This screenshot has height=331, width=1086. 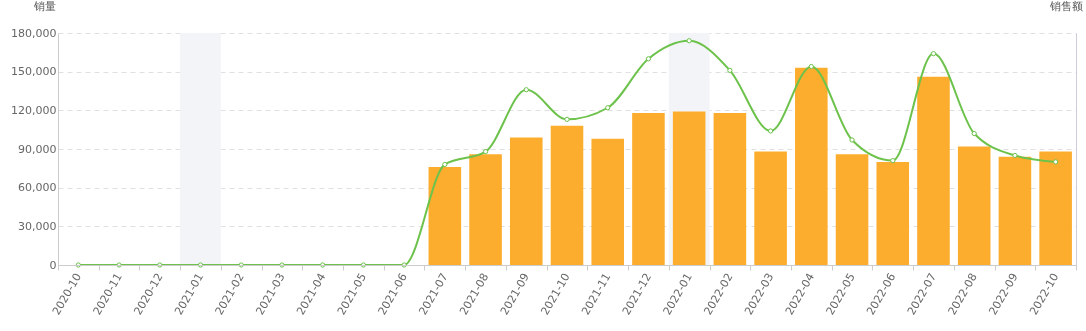 I want to click on y-tick-label: 150,000, so click(x=34, y=72).